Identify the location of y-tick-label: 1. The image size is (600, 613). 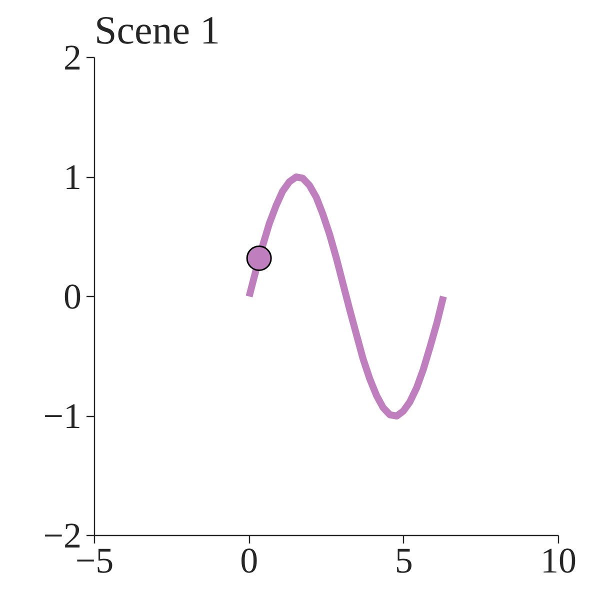
(73, 177).